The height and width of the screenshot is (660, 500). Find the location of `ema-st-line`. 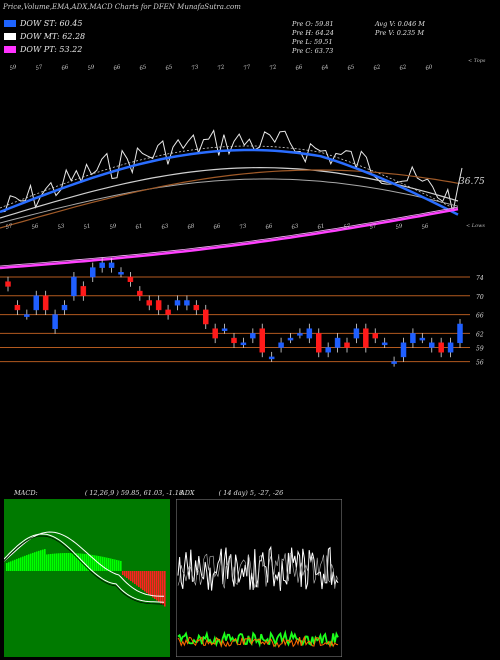

ema-st-line is located at coordinates (229, 182).